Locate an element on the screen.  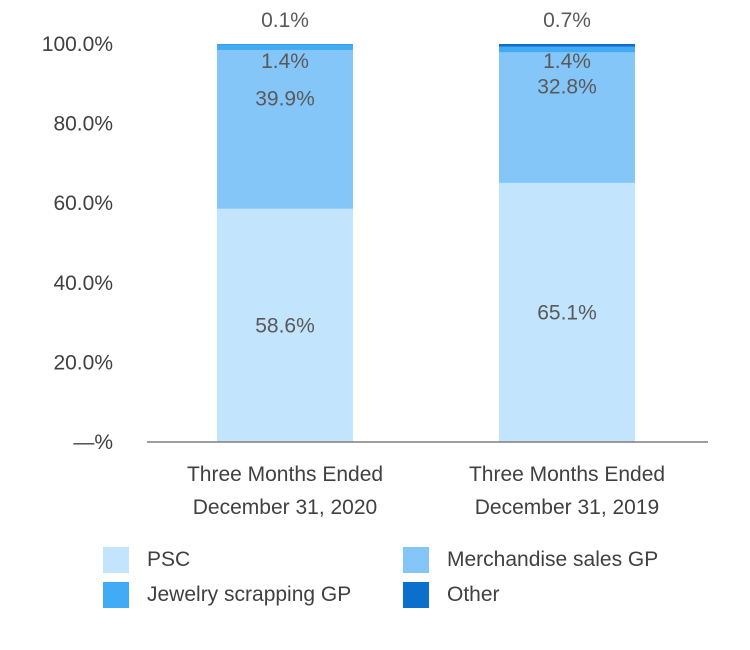
legend-swatch-jewelry-scrapping-gp is located at coordinates (116, 595).